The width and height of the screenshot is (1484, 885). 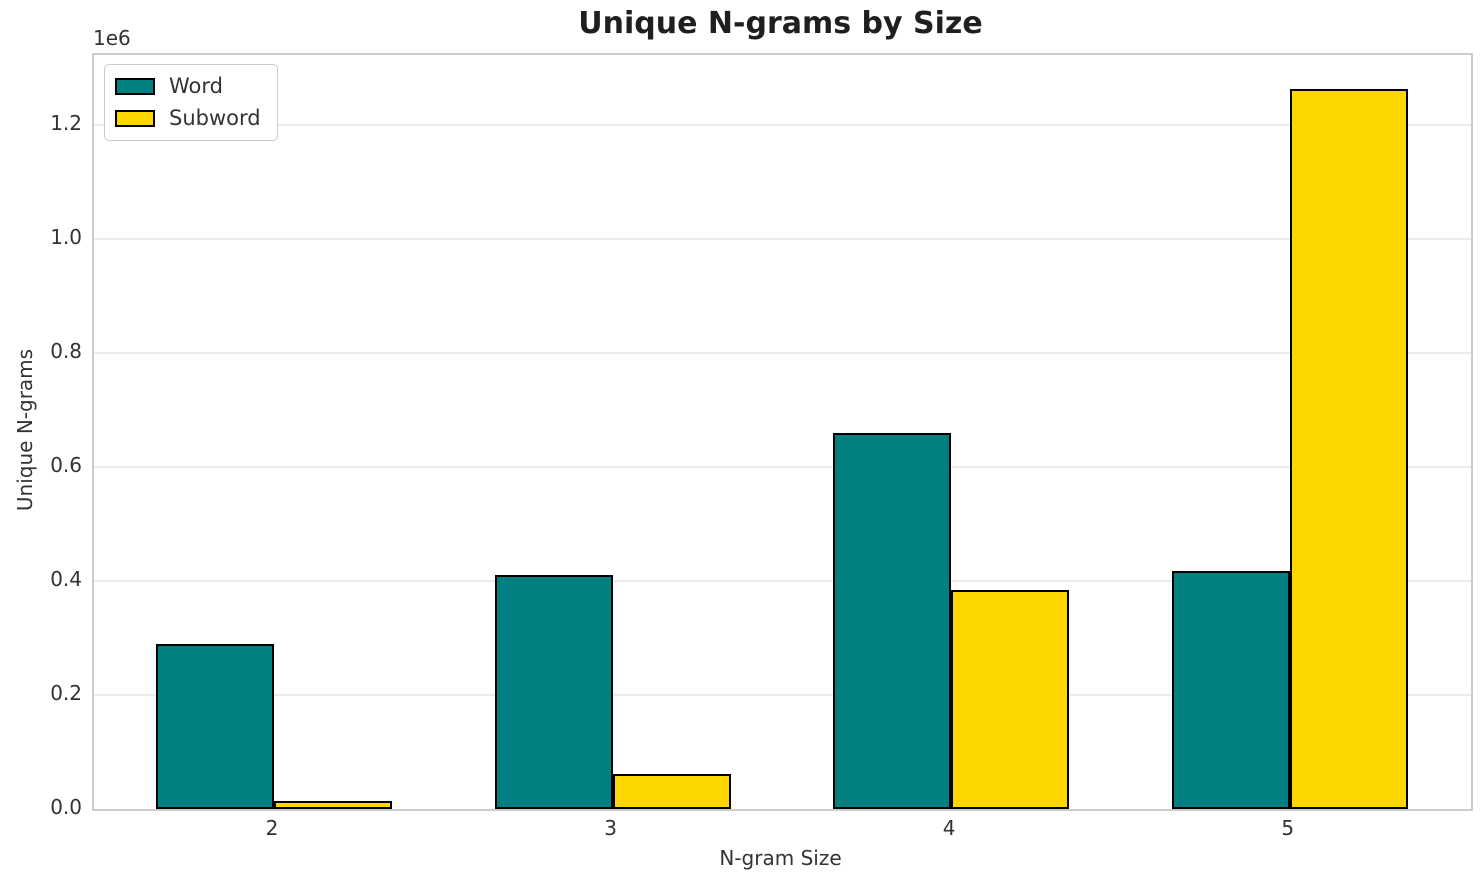 What do you see at coordinates (196, 86) in the screenshot?
I see `legend-label: Word` at bounding box center [196, 86].